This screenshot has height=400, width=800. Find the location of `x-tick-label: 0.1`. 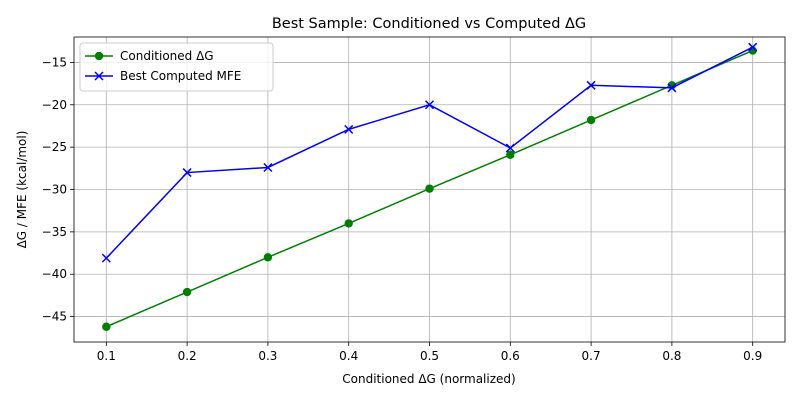

x-tick-label: 0.1 is located at coordinates (106, 356).